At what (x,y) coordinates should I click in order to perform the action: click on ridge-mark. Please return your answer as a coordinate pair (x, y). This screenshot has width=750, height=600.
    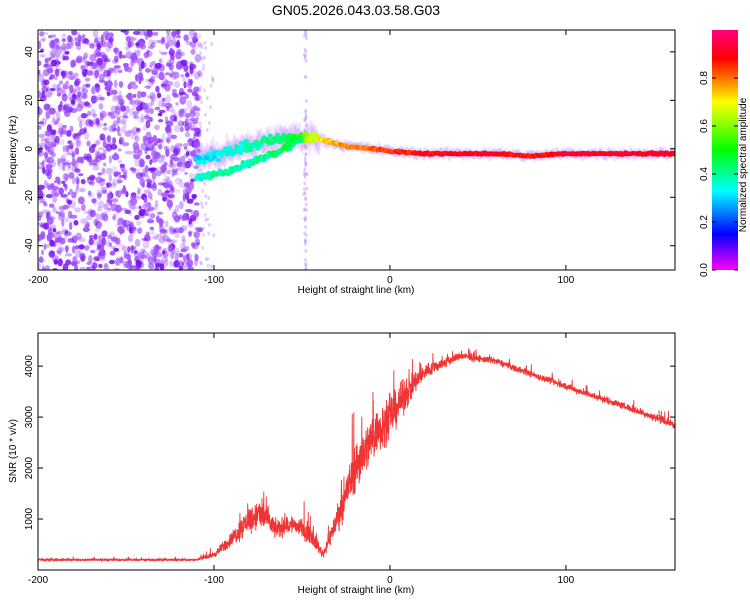
    Looking at the image, I should click on (270, 135).